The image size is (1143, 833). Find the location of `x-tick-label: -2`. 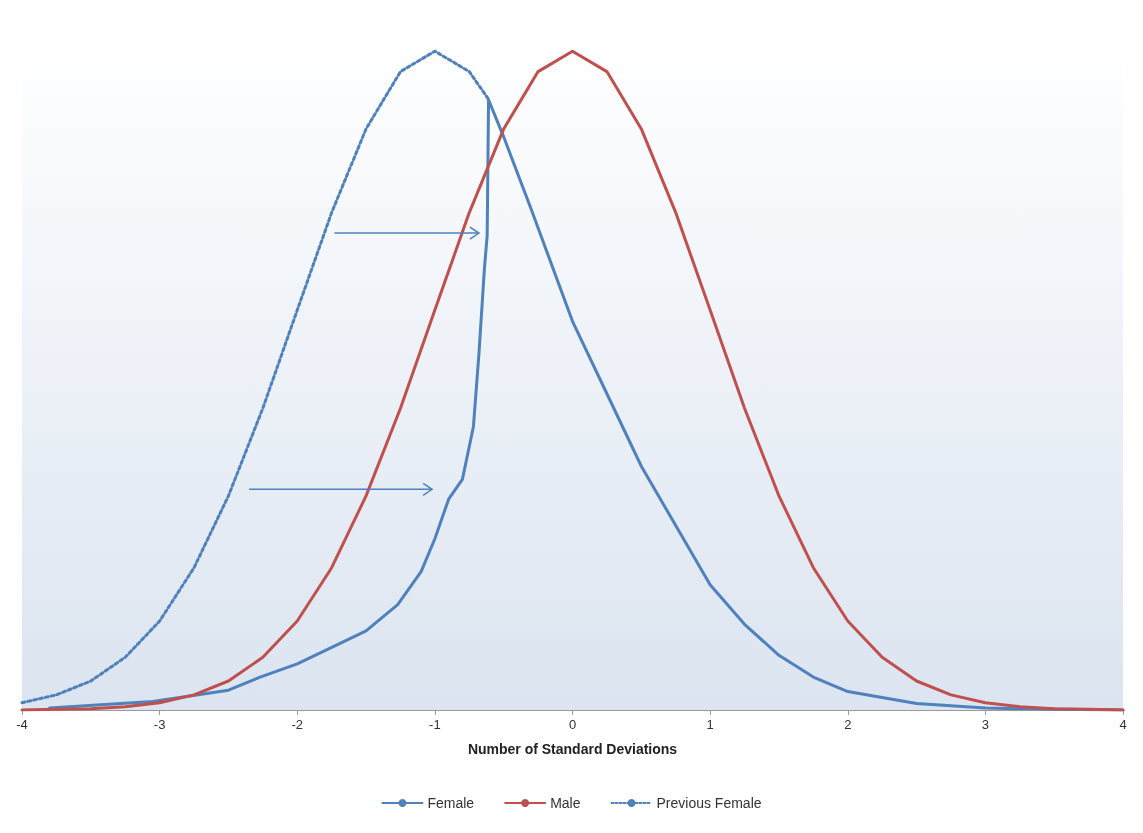

x-tick-label: -2 is located at coordinates (297, 724).